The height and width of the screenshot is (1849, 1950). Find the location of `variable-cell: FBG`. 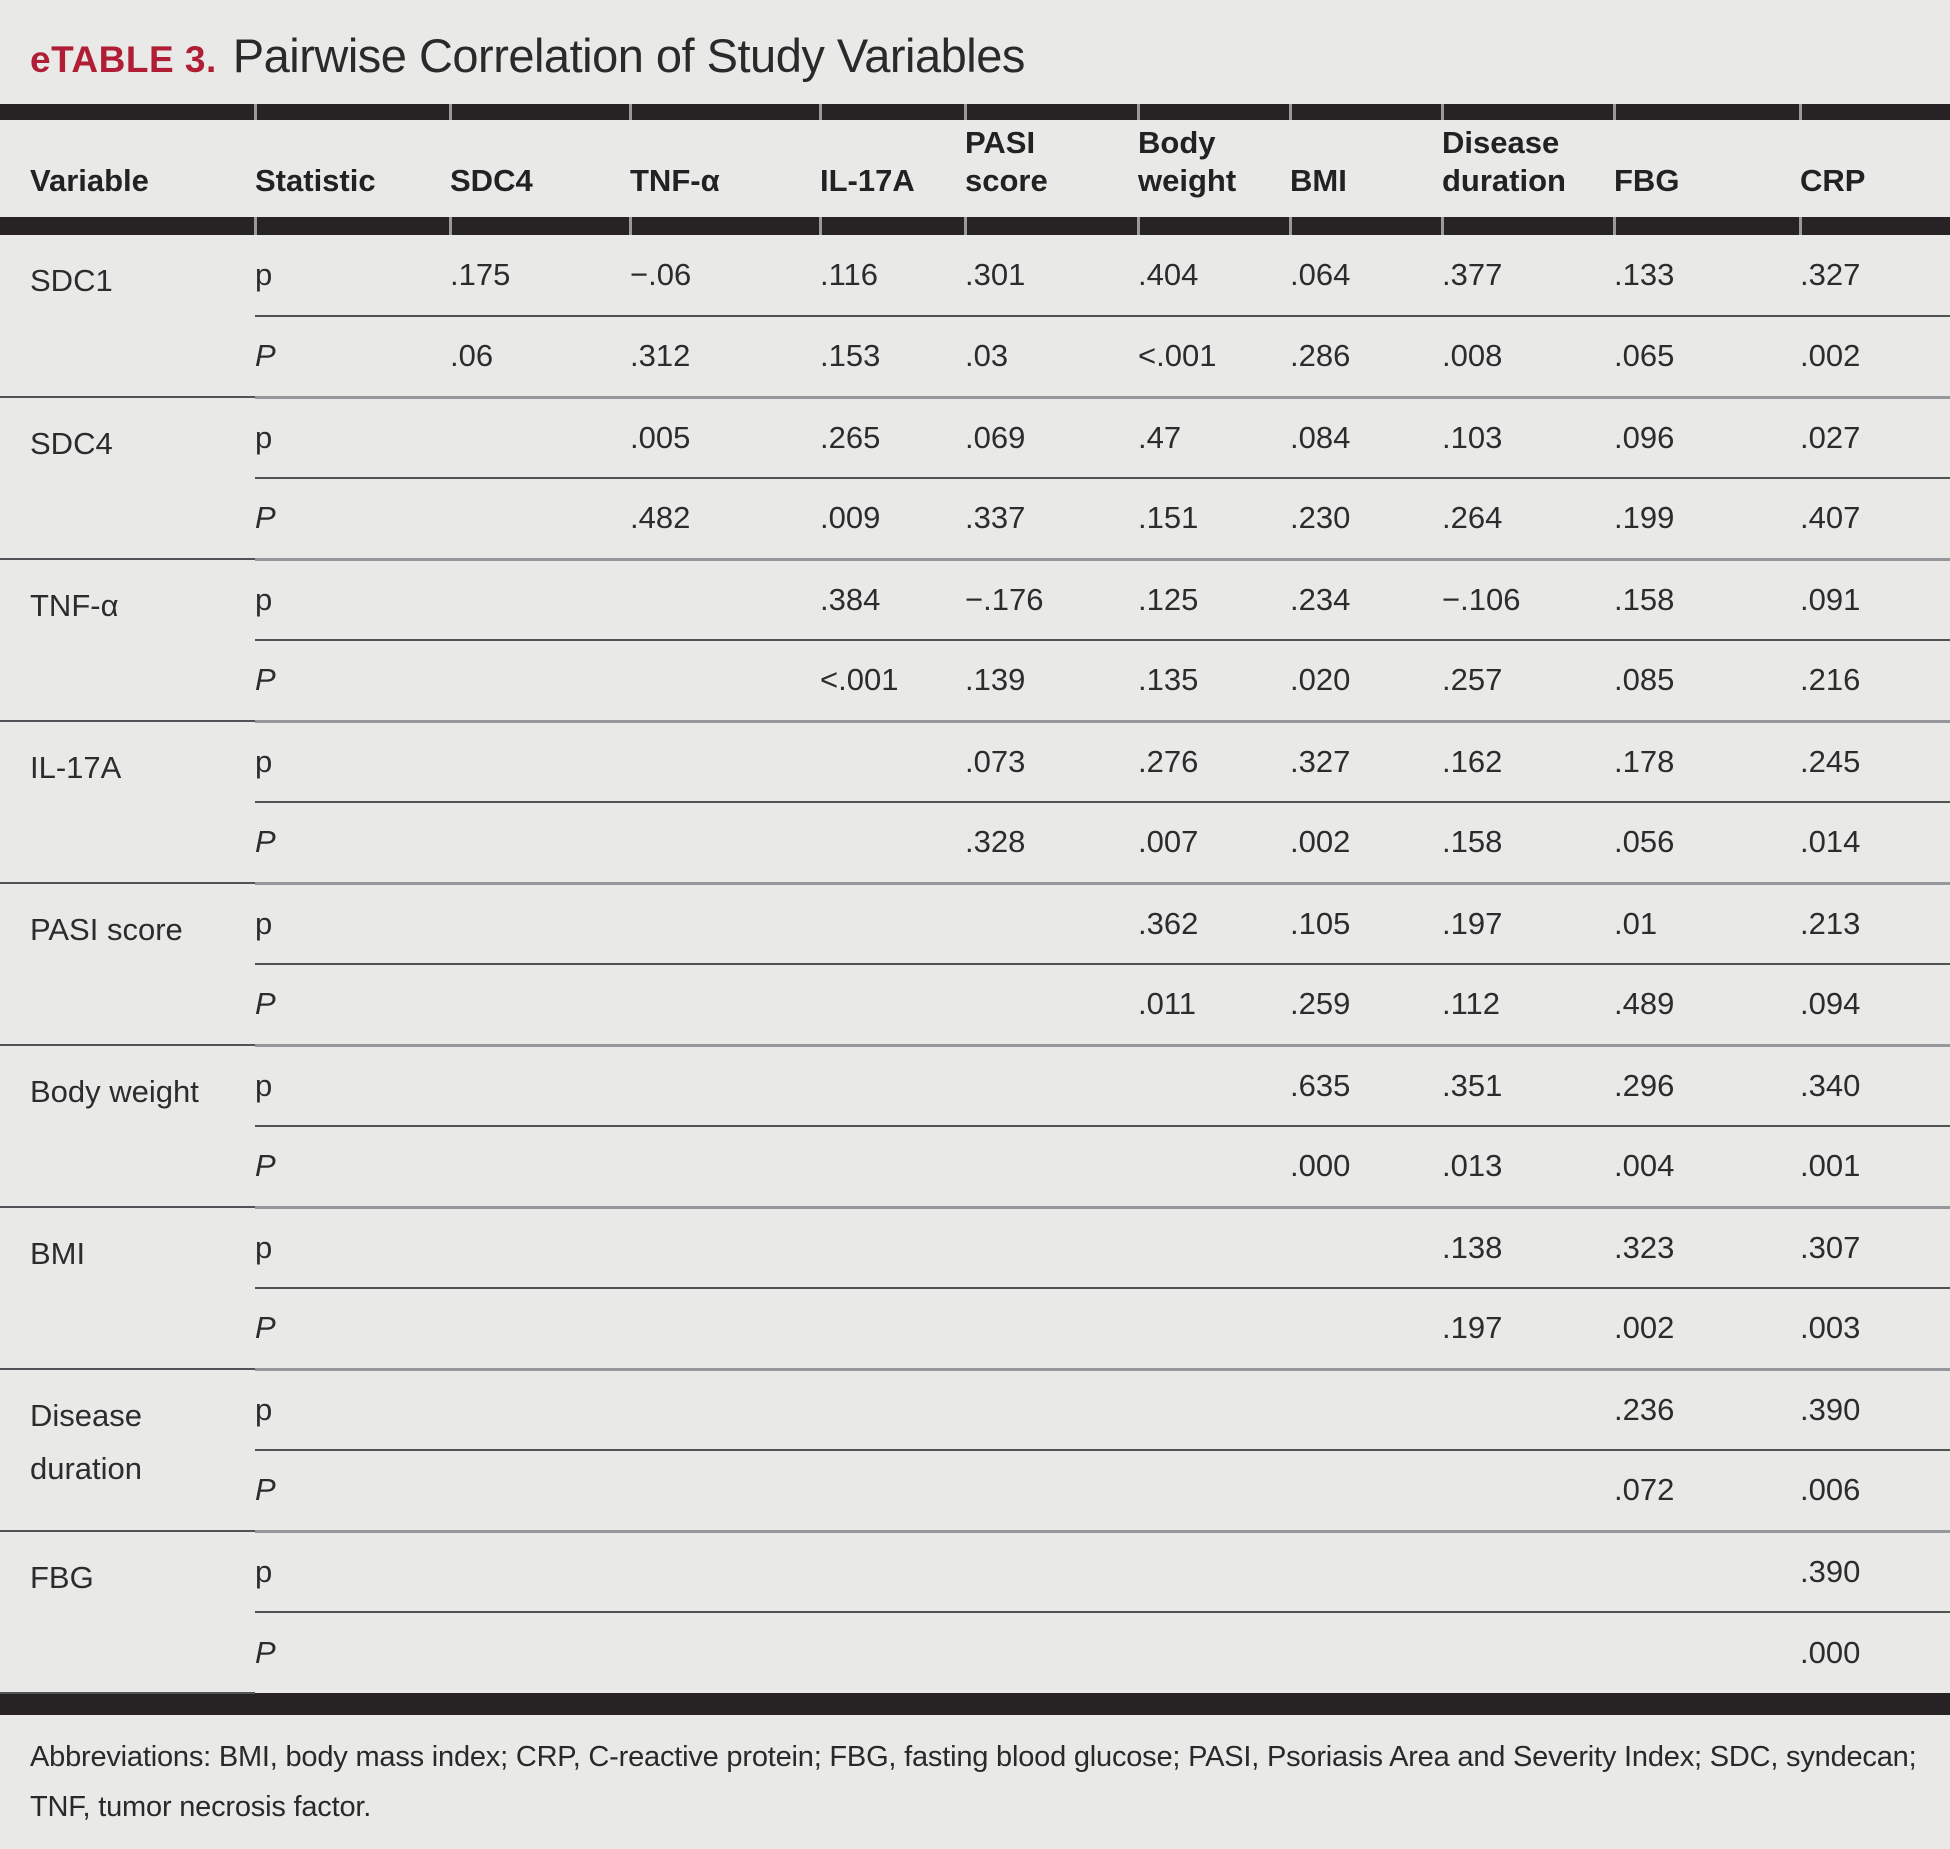

variable-cell: FBG is located at coordinates (127, 1612).